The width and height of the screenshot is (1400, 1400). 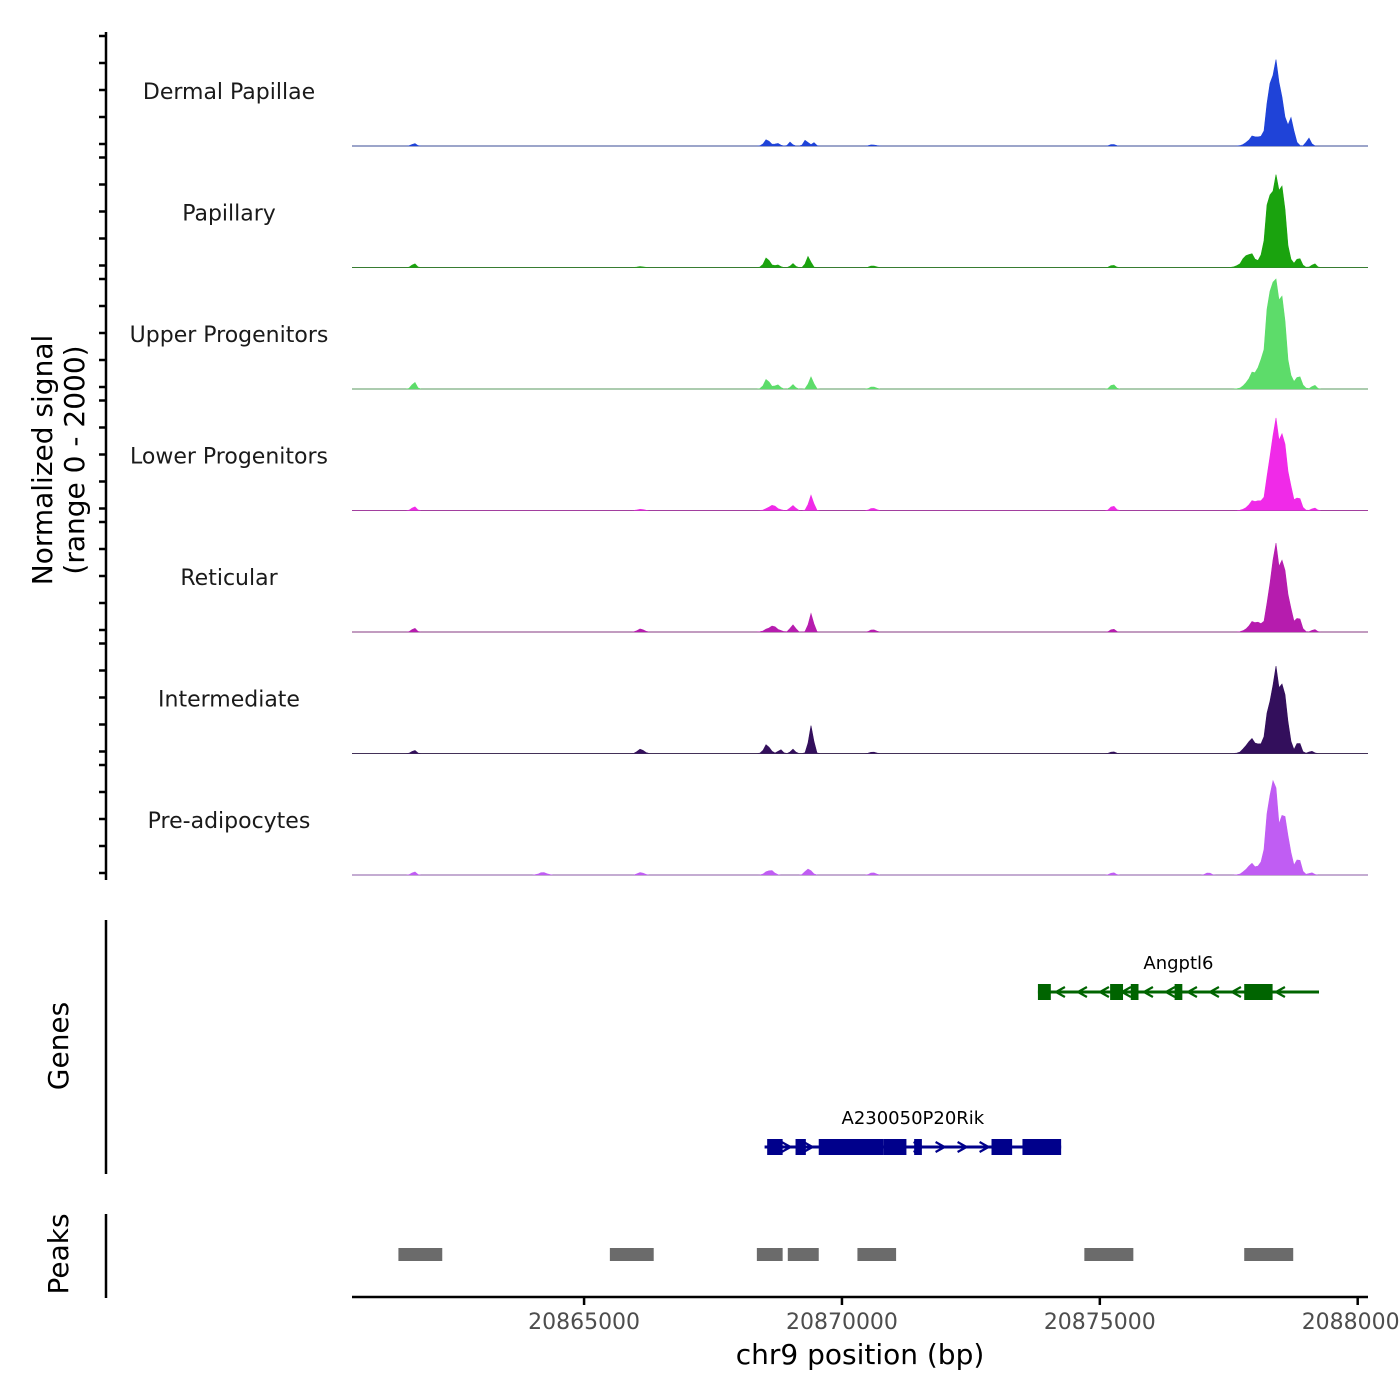 I want to click on gene-a230050p20rik: A230050P20Rik, so click(x=913, y=1131).